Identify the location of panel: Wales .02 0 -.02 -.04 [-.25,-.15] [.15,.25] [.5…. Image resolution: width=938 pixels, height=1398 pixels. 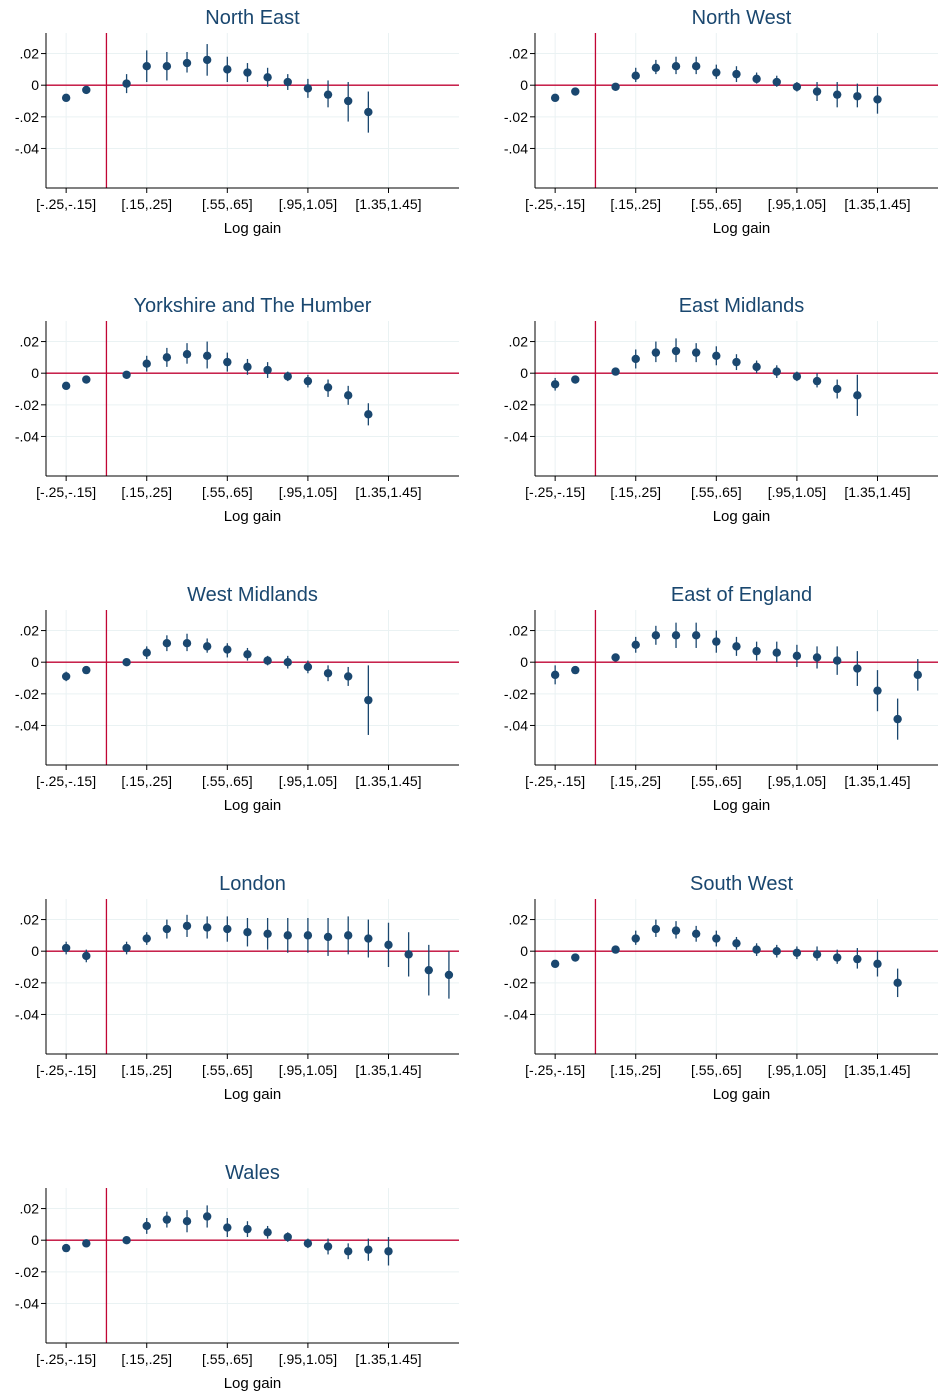
(237, 1277).